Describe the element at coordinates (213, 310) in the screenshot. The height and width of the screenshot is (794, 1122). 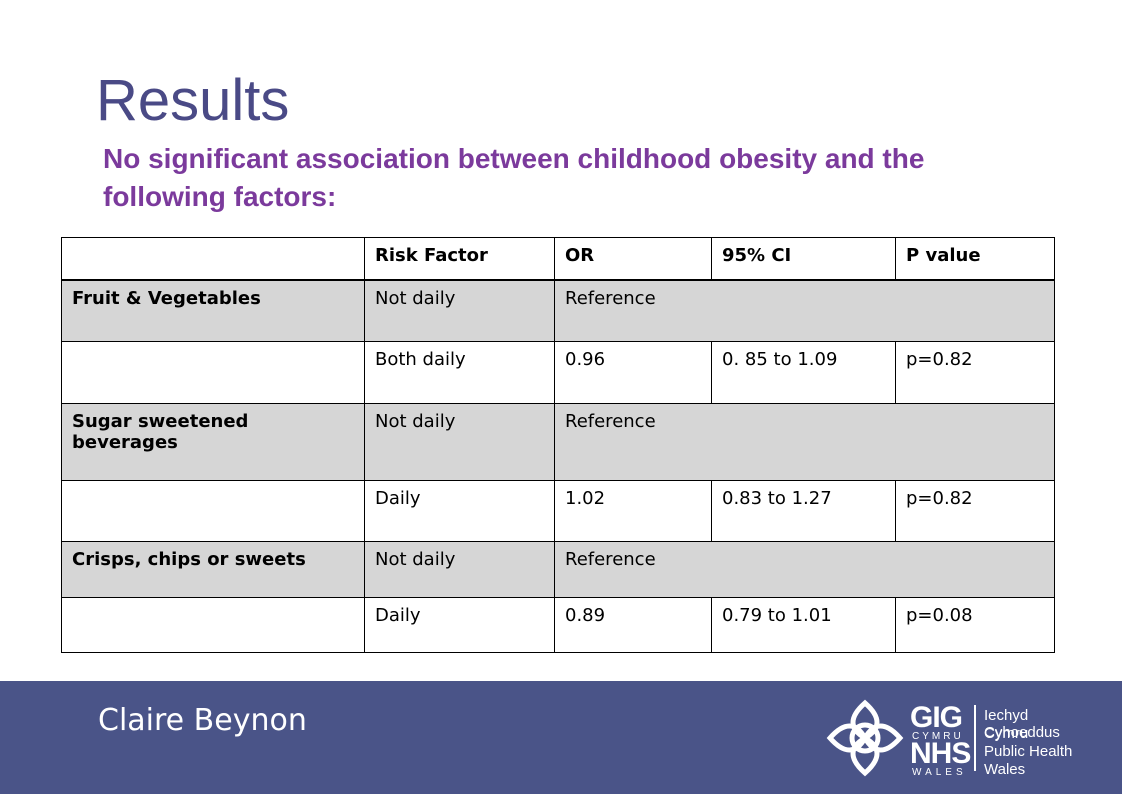
I see `factor-cell: Fruit & Vegetables` at that location.